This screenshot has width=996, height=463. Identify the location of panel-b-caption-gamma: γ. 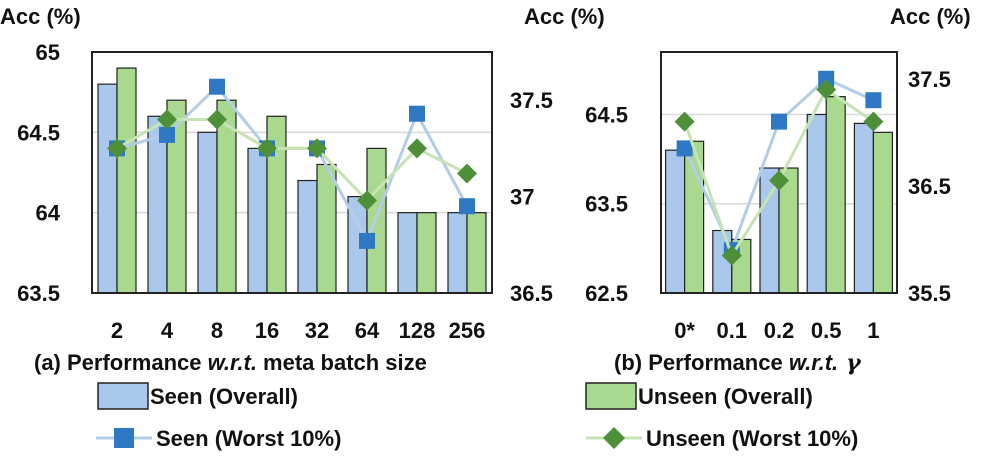
(854, 363).